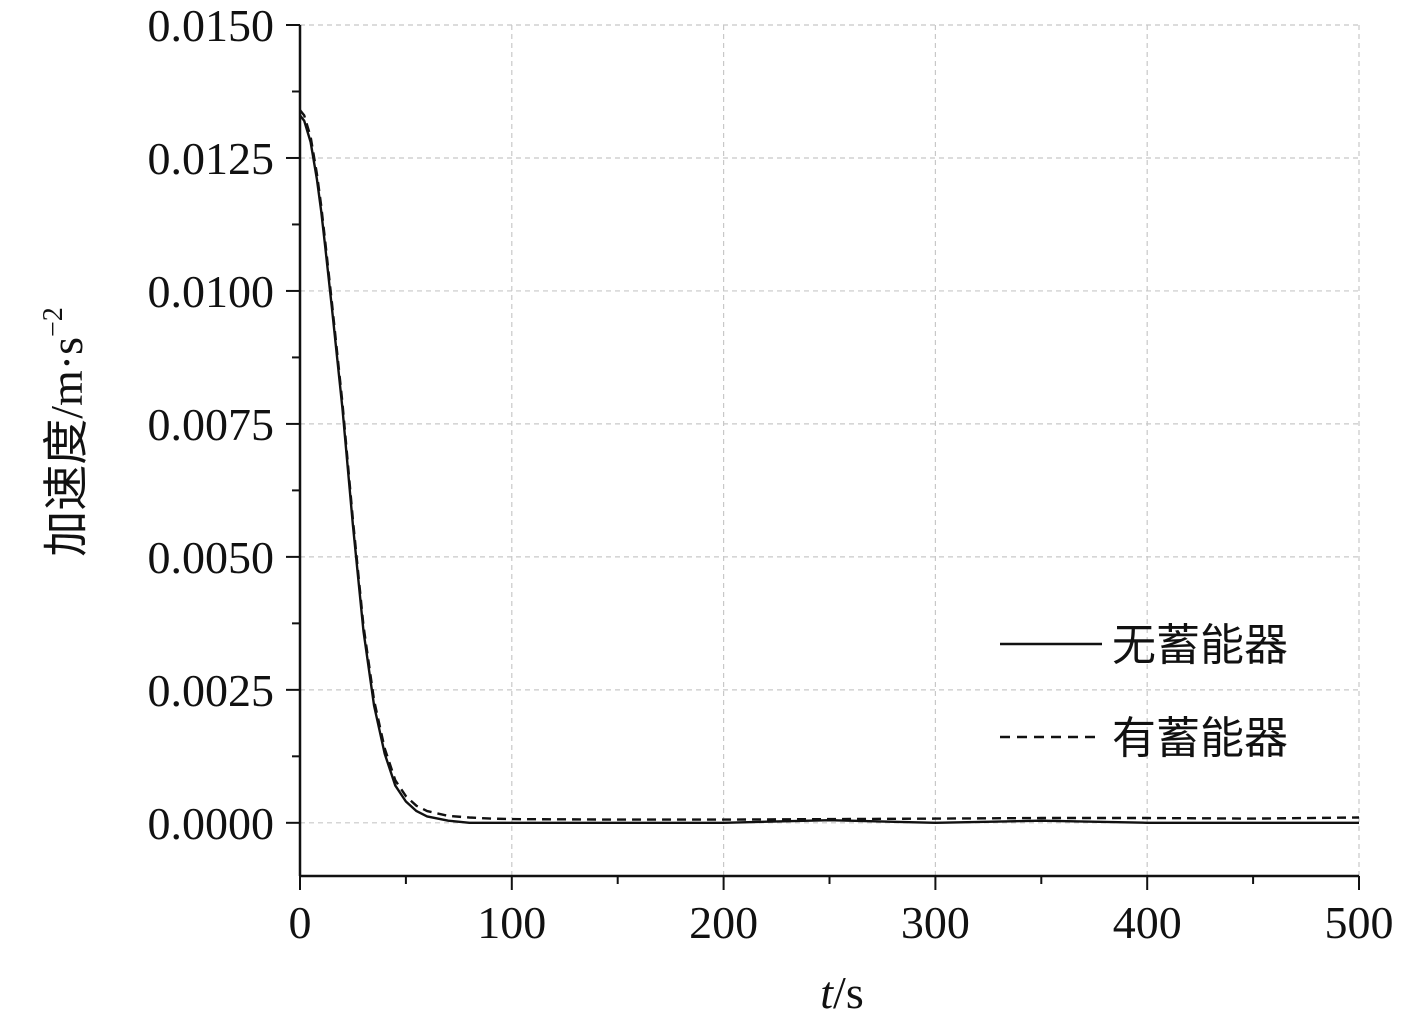 The width and height of the screenshot is (1417, 1025). I want to click on x-axis-title-unit: /s, so click(848, 992).